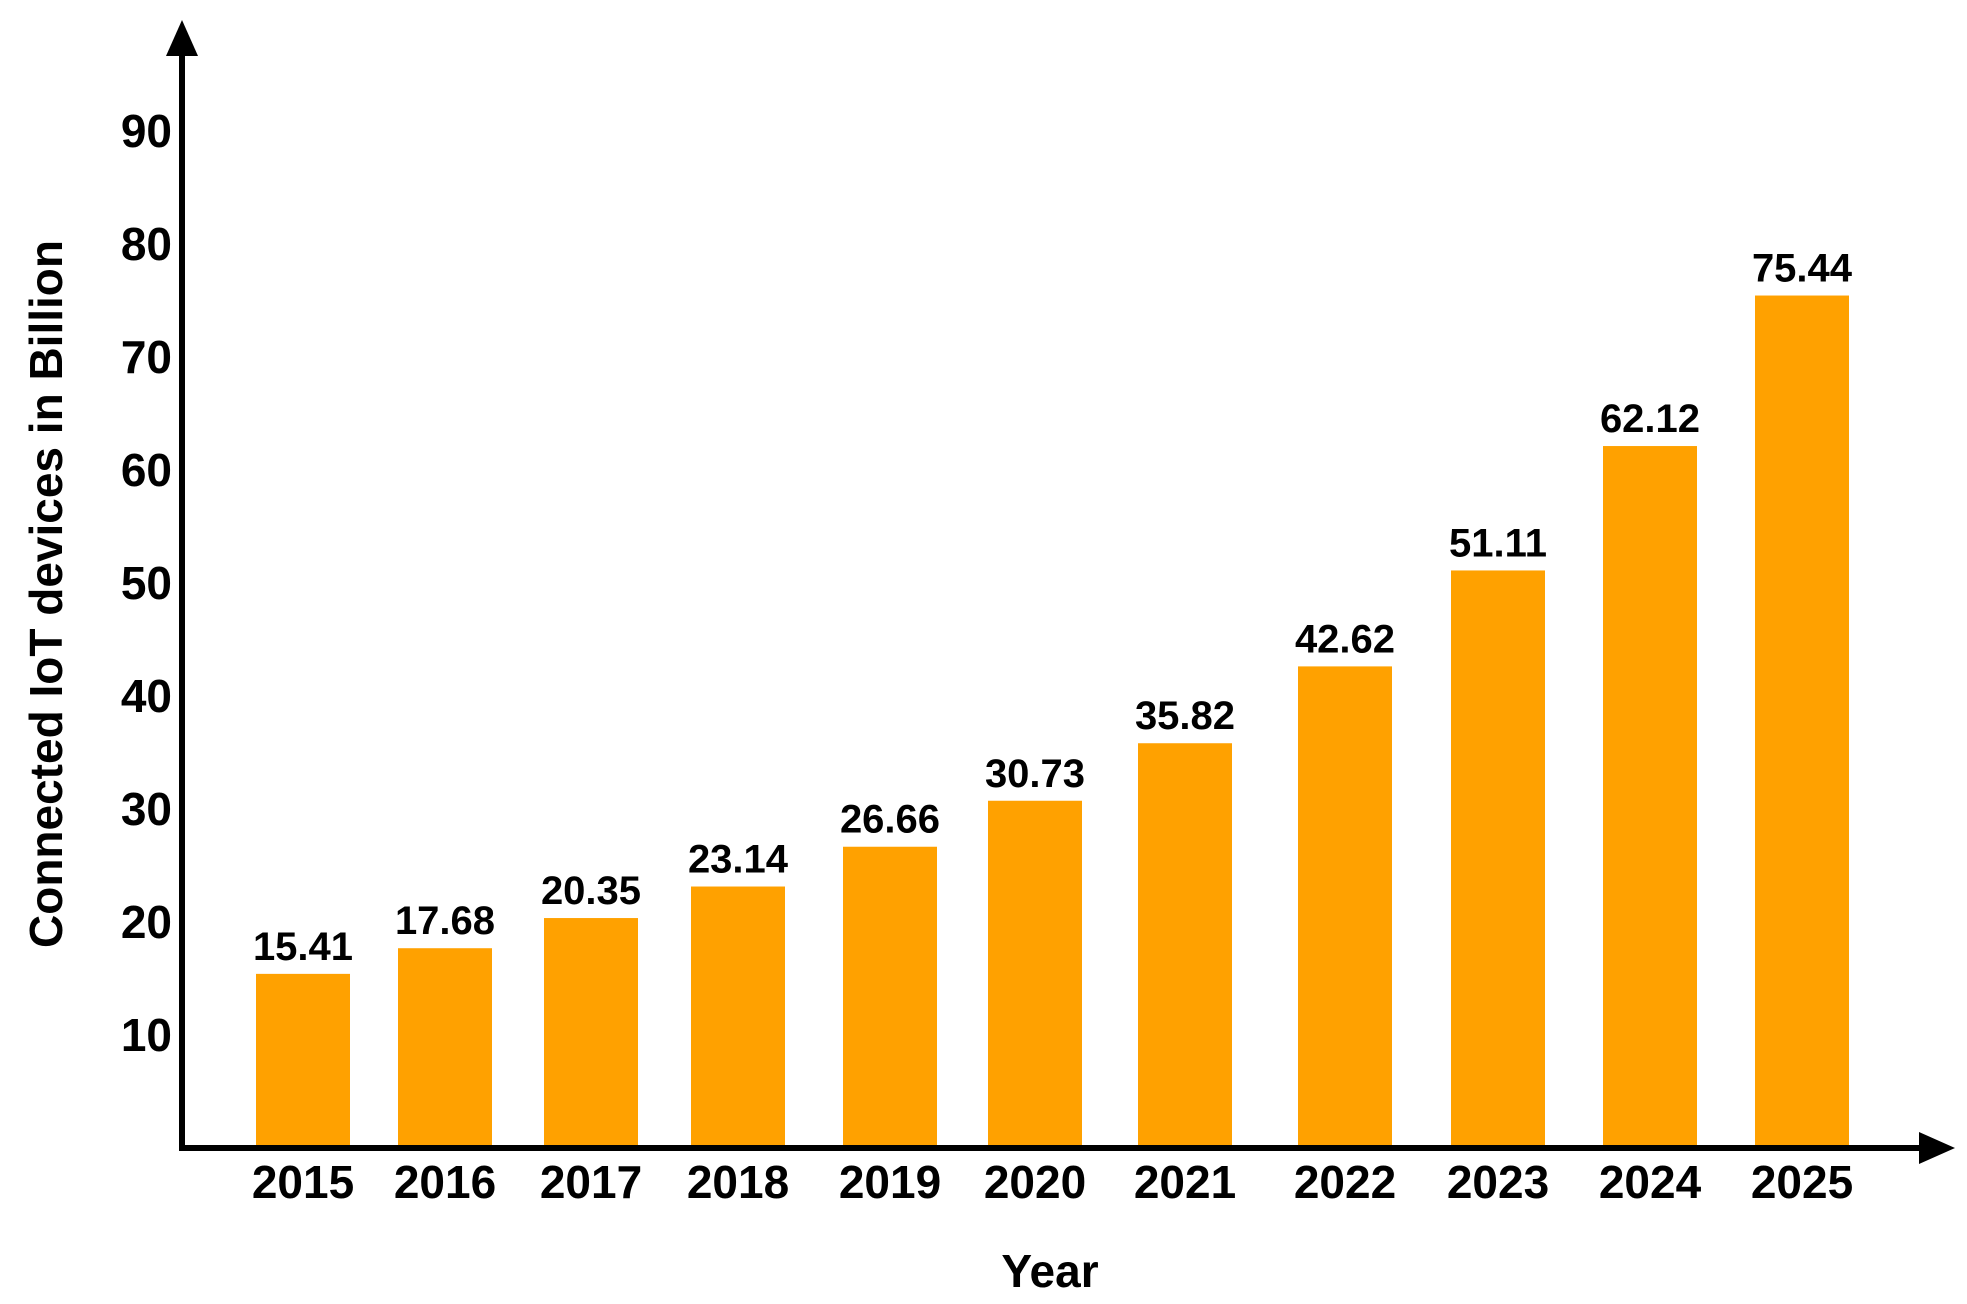  I want to click on y-tick-label-70: 70, so click(146, 357).